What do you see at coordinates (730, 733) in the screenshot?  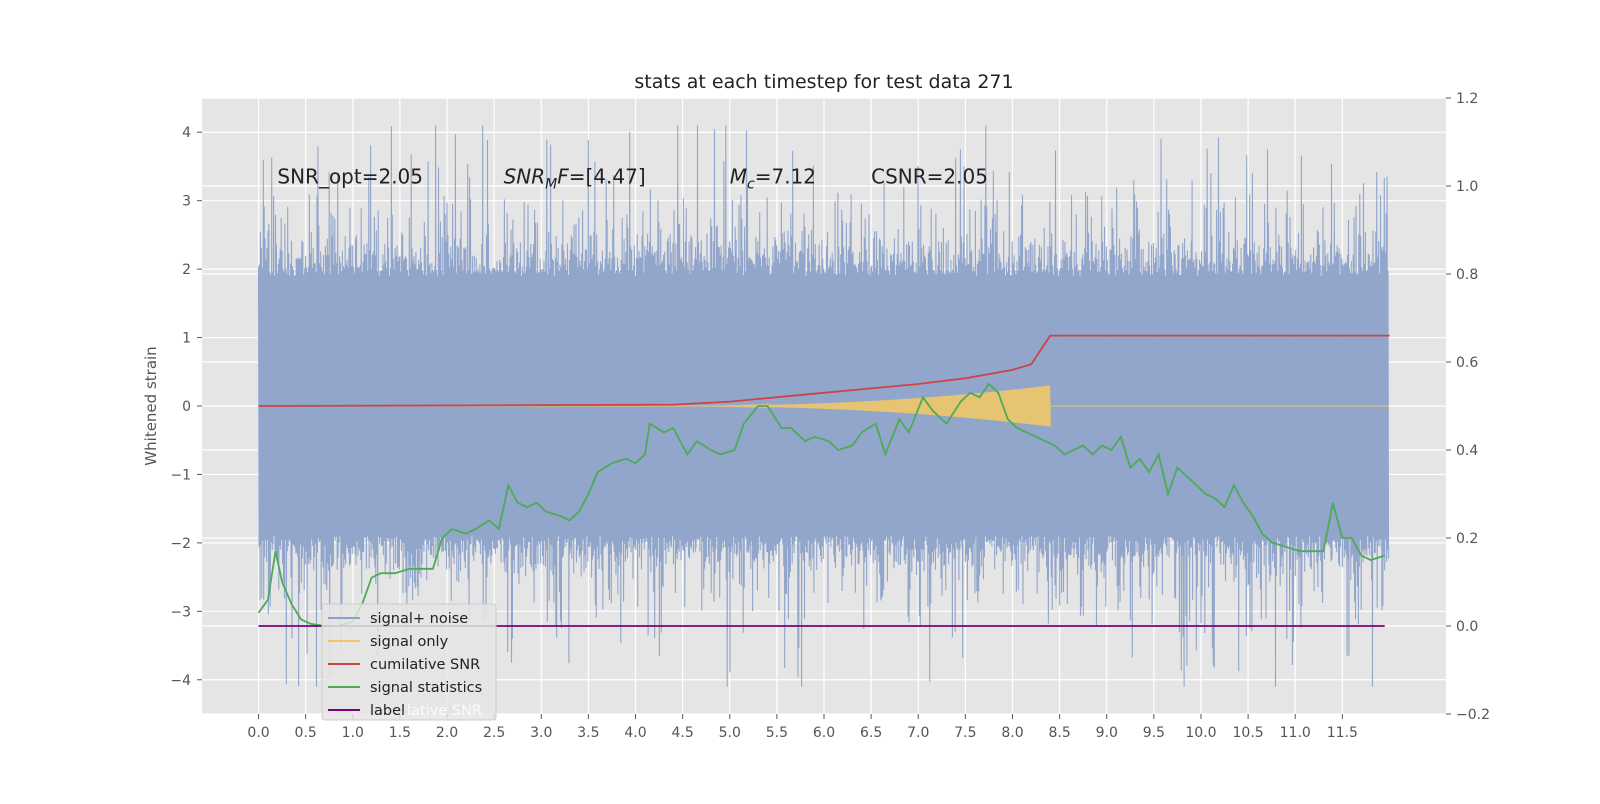 I see `x-tick-label: 5.0` at bounding box center [730, 733].